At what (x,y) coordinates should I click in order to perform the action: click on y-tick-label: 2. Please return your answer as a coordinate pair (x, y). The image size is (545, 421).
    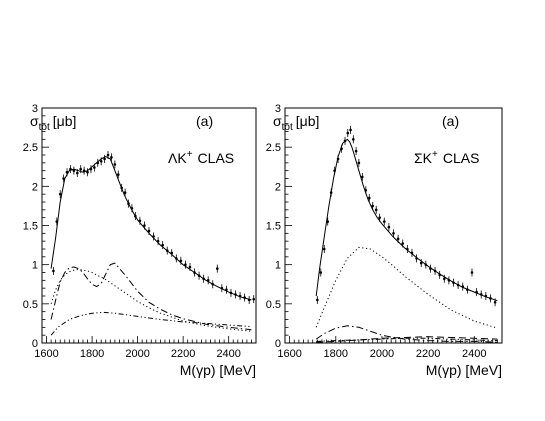
    Looking at the image, I should click on (278, 187).